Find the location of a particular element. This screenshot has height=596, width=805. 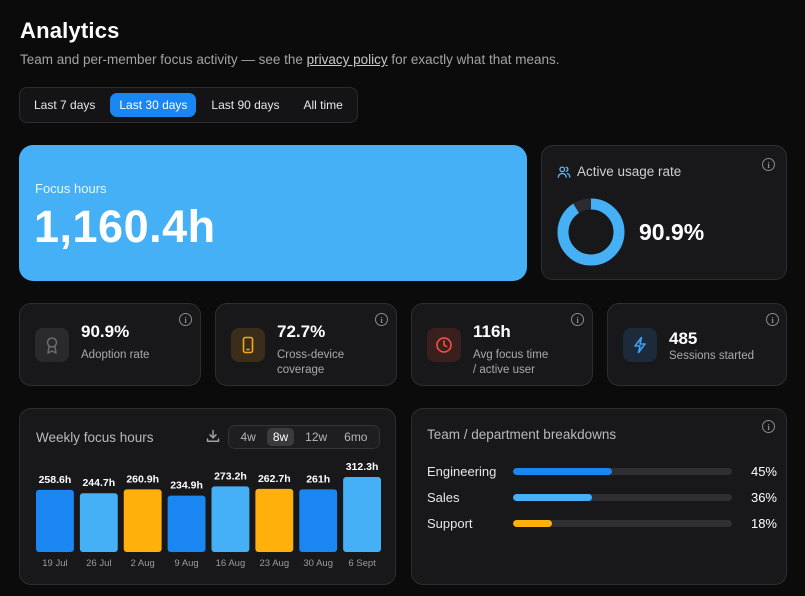

sessions-started-label: Sessions started is located at coordinates (711, 356).